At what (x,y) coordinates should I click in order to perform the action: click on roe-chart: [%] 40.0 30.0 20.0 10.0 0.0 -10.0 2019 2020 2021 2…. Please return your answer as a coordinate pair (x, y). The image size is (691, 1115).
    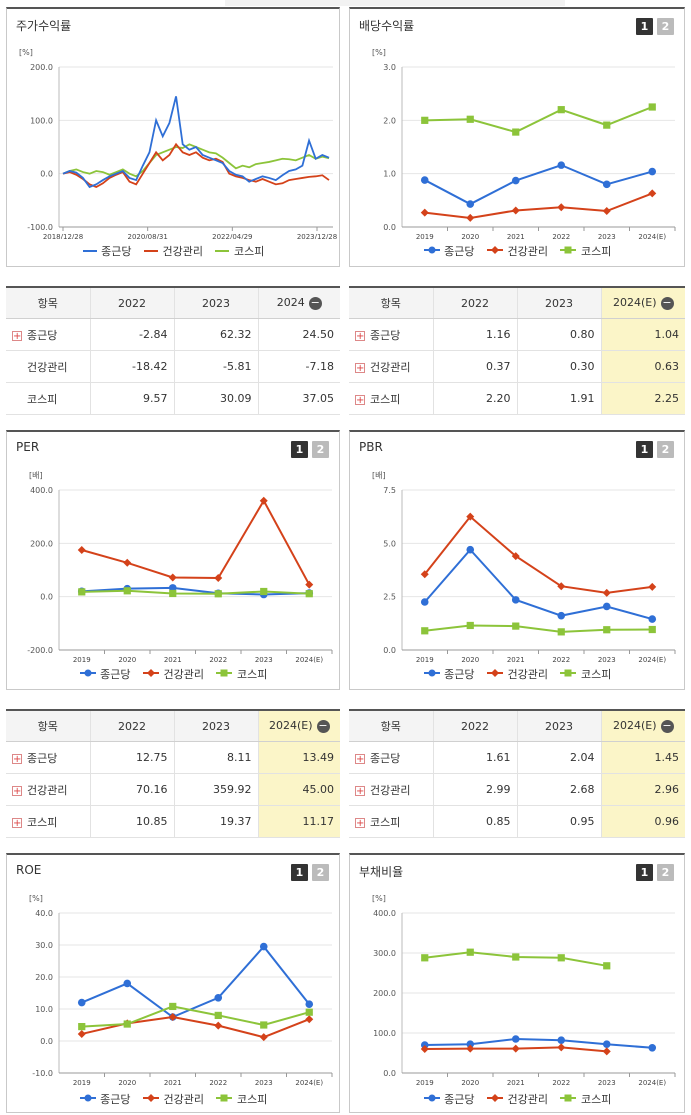
    Looking at the image, I should click on (181, 990).